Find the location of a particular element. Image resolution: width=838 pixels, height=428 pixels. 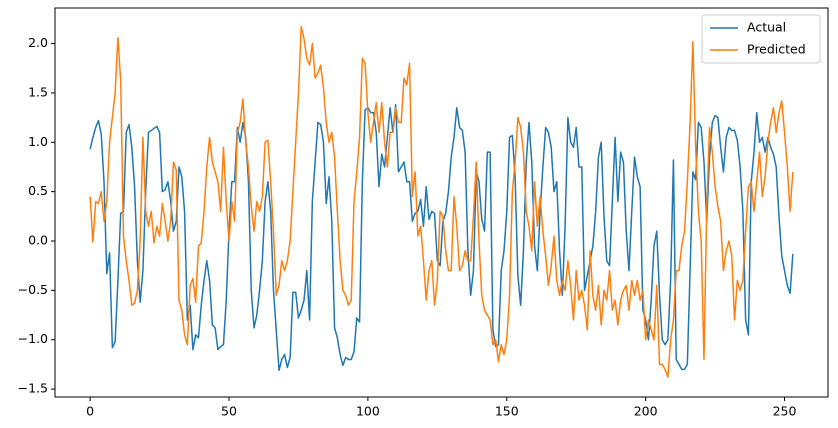

x-tick-label: 250 is located at coordinates (785, 411).